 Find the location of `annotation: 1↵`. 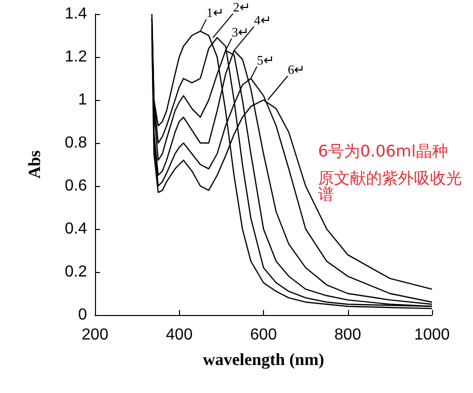

annotation: 1↵ is located at coordinates (215, 12).